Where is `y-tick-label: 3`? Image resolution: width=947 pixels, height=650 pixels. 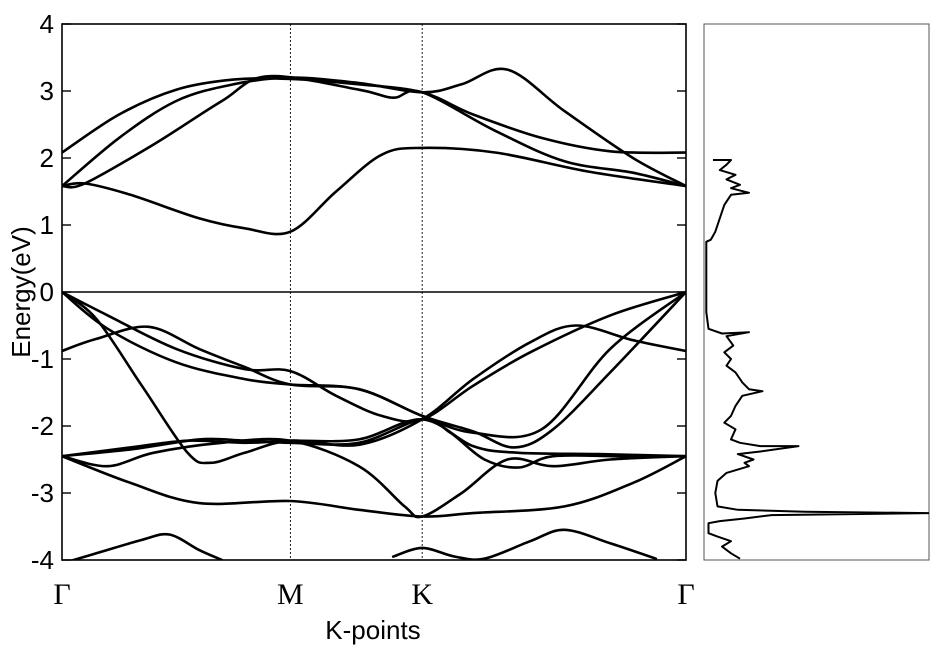
y-tick-label: 3 is located at coordinates (47, 91).